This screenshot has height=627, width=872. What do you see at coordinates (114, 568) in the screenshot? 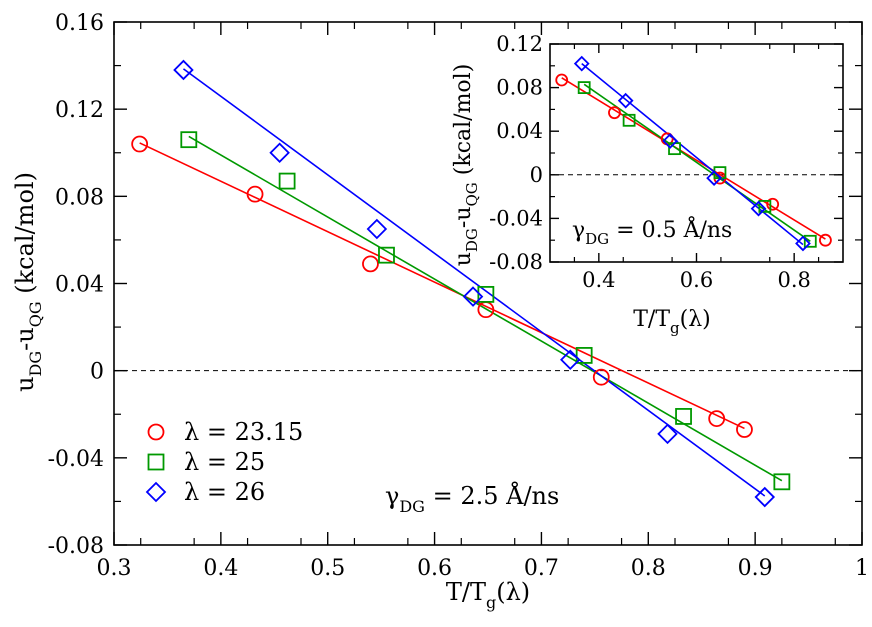
I see `x-tick-label: 0.3` at bounding box center [114, 568].